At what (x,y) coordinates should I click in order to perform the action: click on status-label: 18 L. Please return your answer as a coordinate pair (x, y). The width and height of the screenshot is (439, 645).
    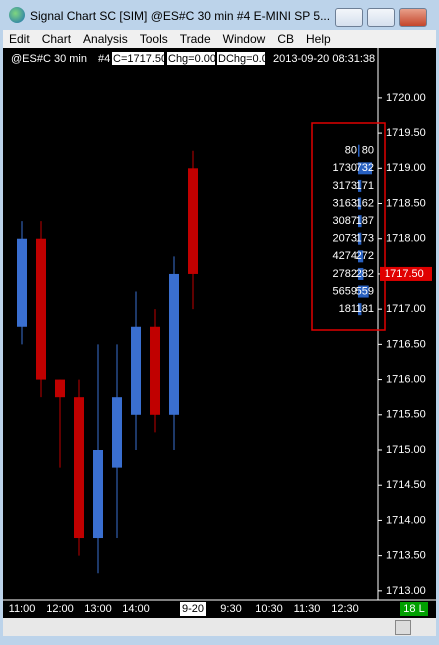
    Looking at the image, I should click on (413, 609).